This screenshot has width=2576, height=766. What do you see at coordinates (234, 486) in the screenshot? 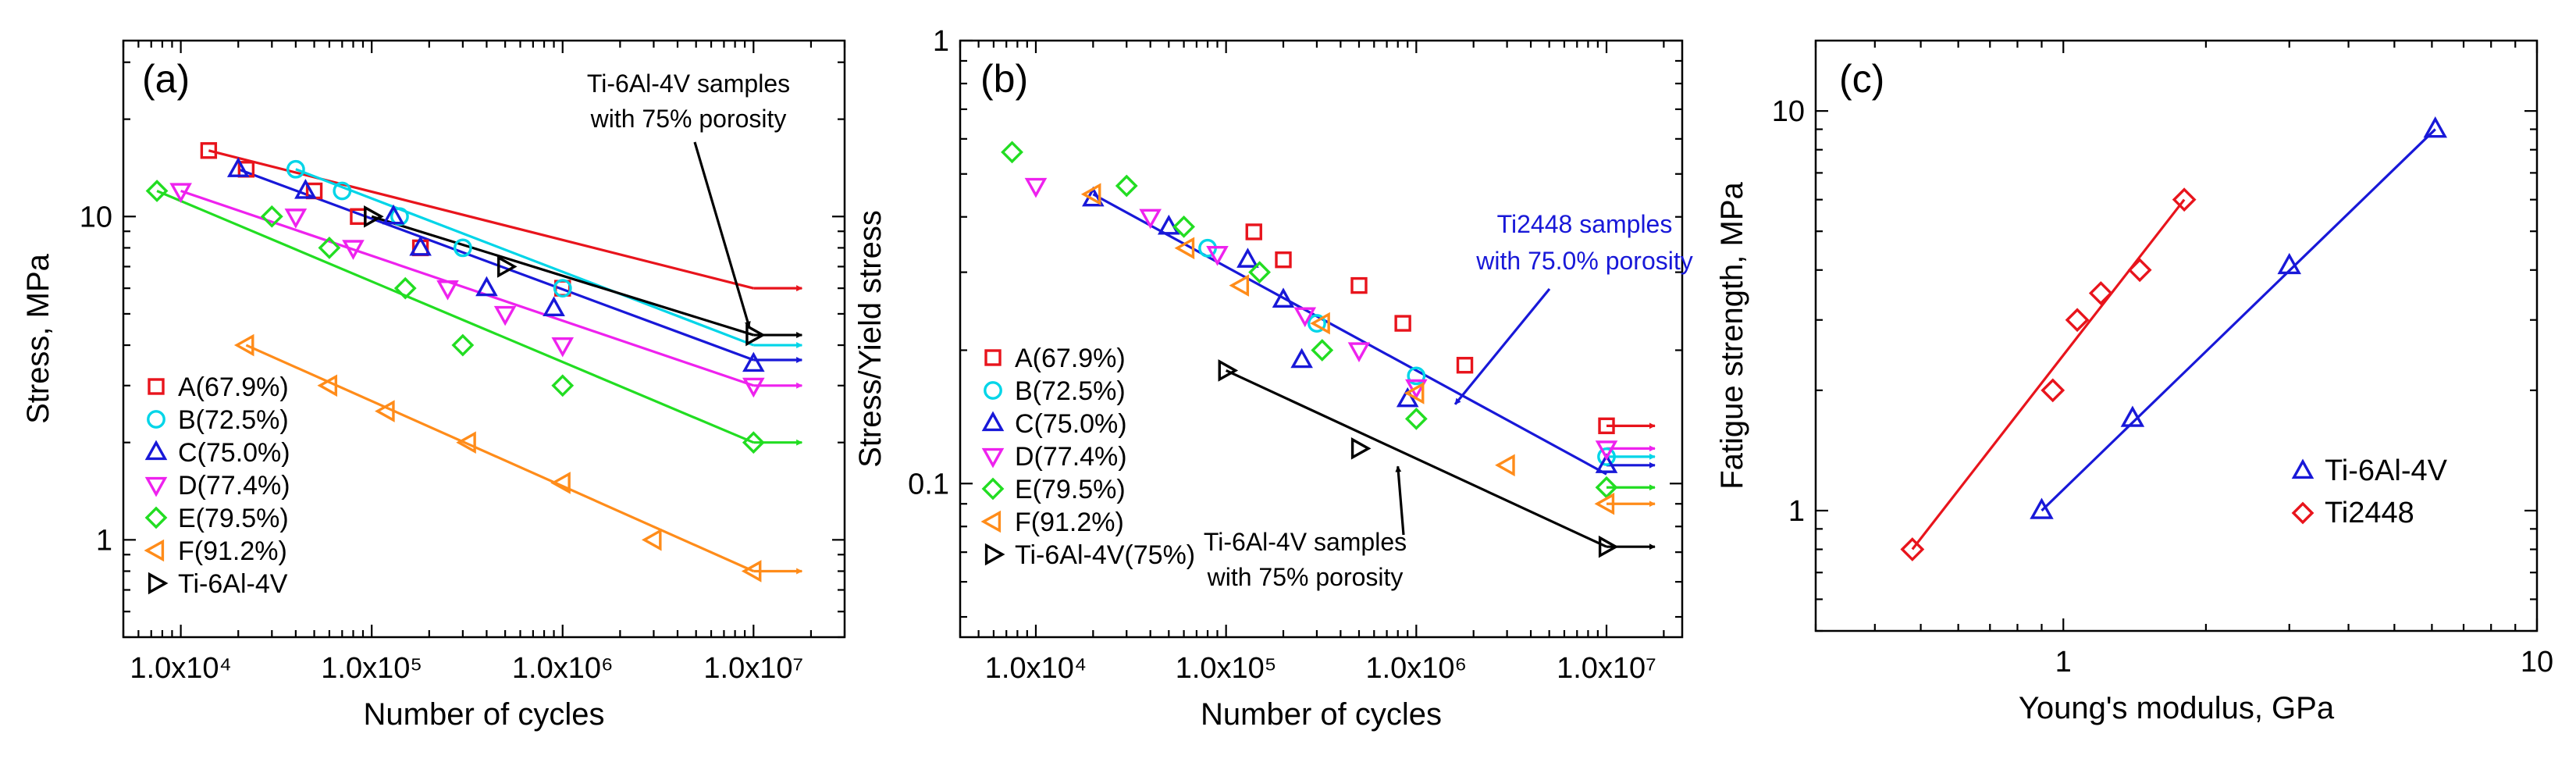
I see `legend-label: D(77.4%)` at bounding box center [234, 486].